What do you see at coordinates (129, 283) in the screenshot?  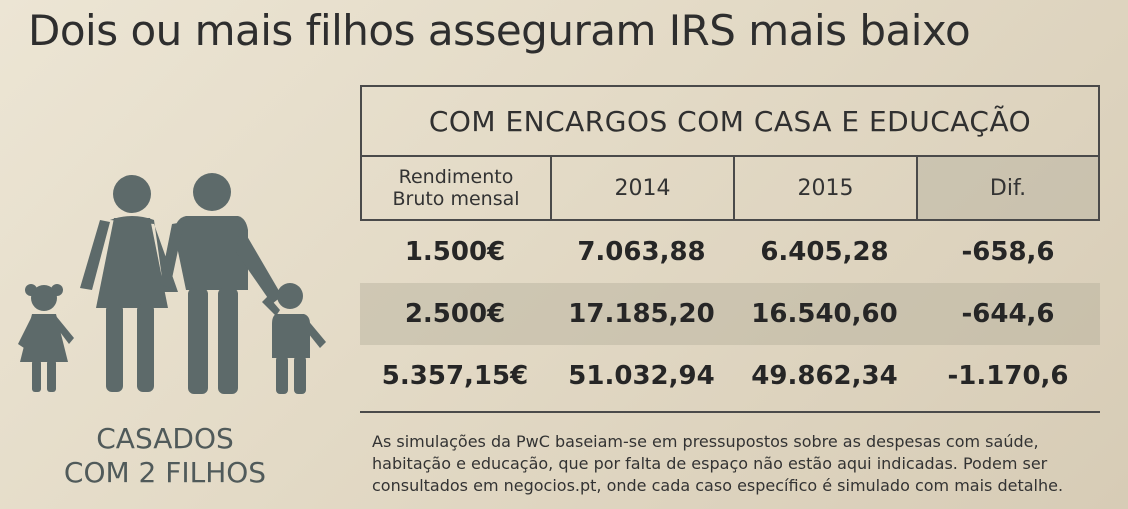 I see `mother-figure` at bounding box center [129, 283].